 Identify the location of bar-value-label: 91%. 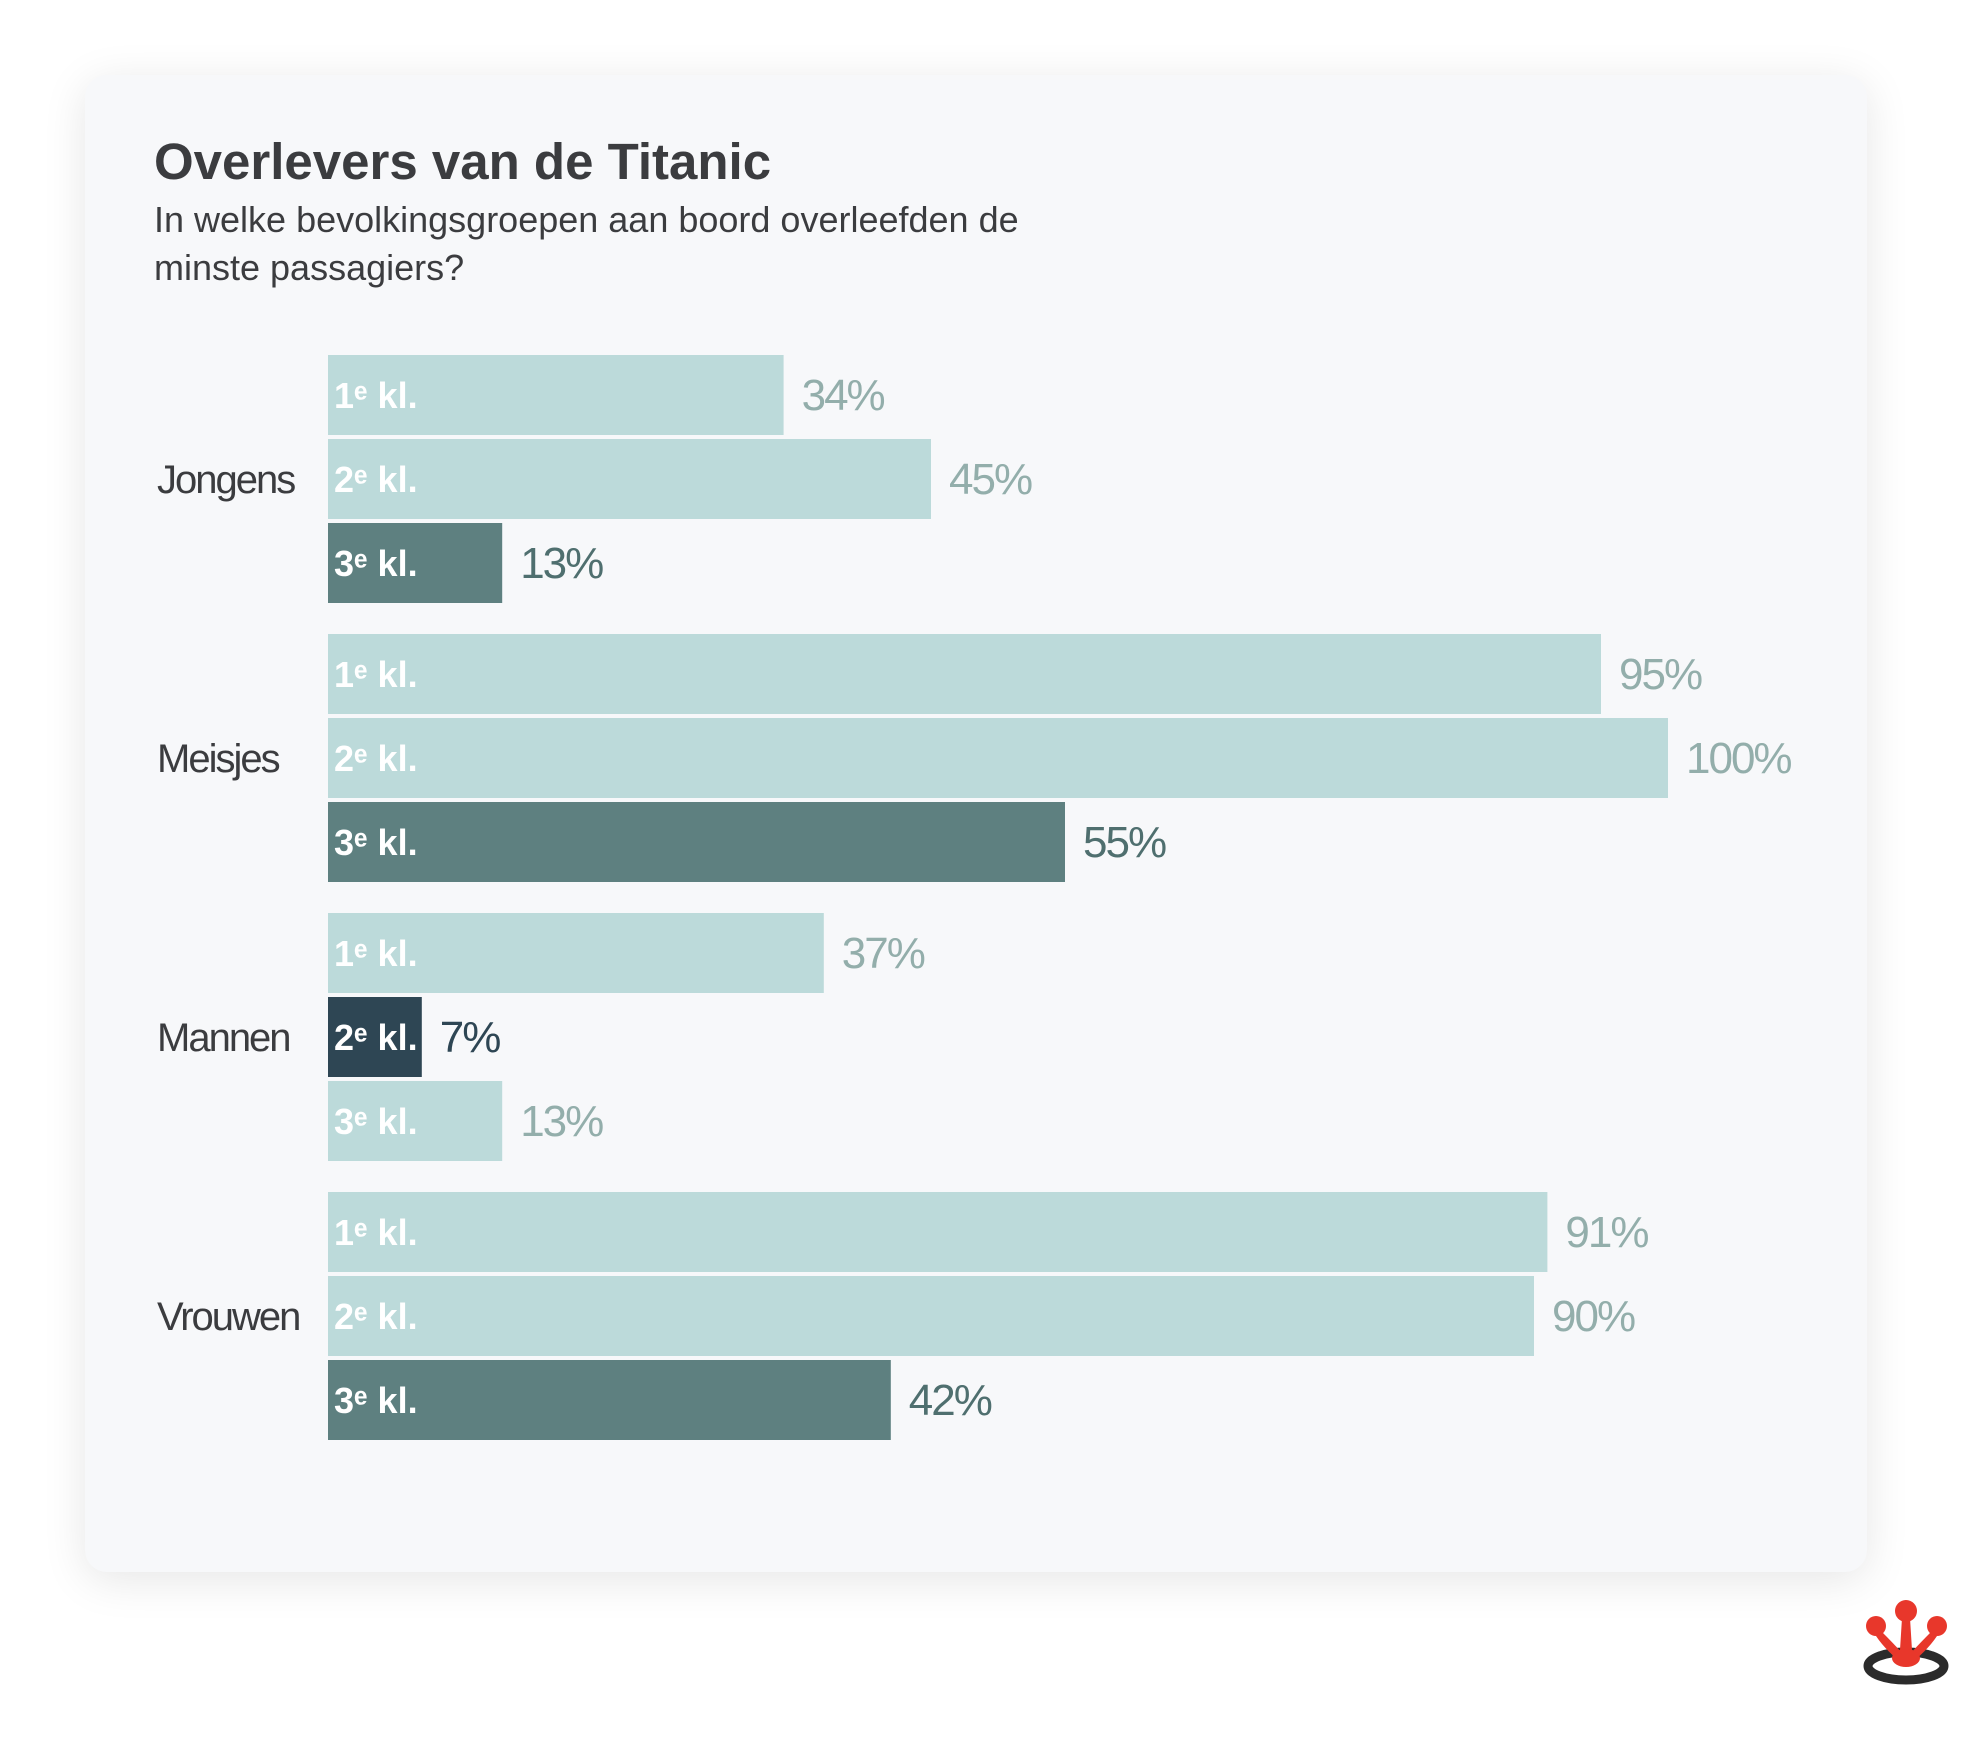
(1606, 1232).